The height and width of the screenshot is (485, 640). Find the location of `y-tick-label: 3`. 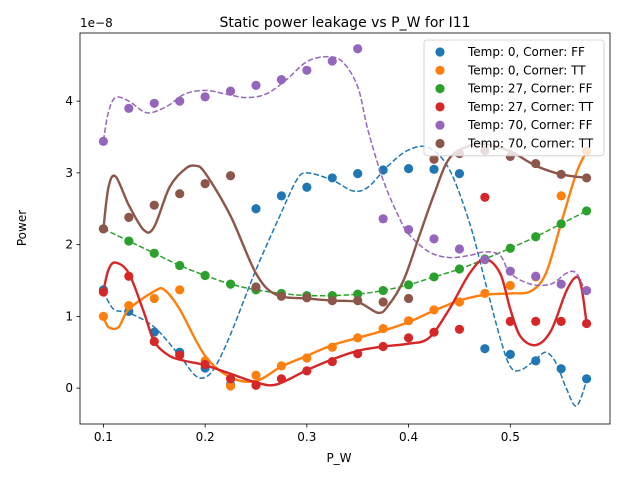

y-tick-label: 3 is located at coordinates (69, 173).